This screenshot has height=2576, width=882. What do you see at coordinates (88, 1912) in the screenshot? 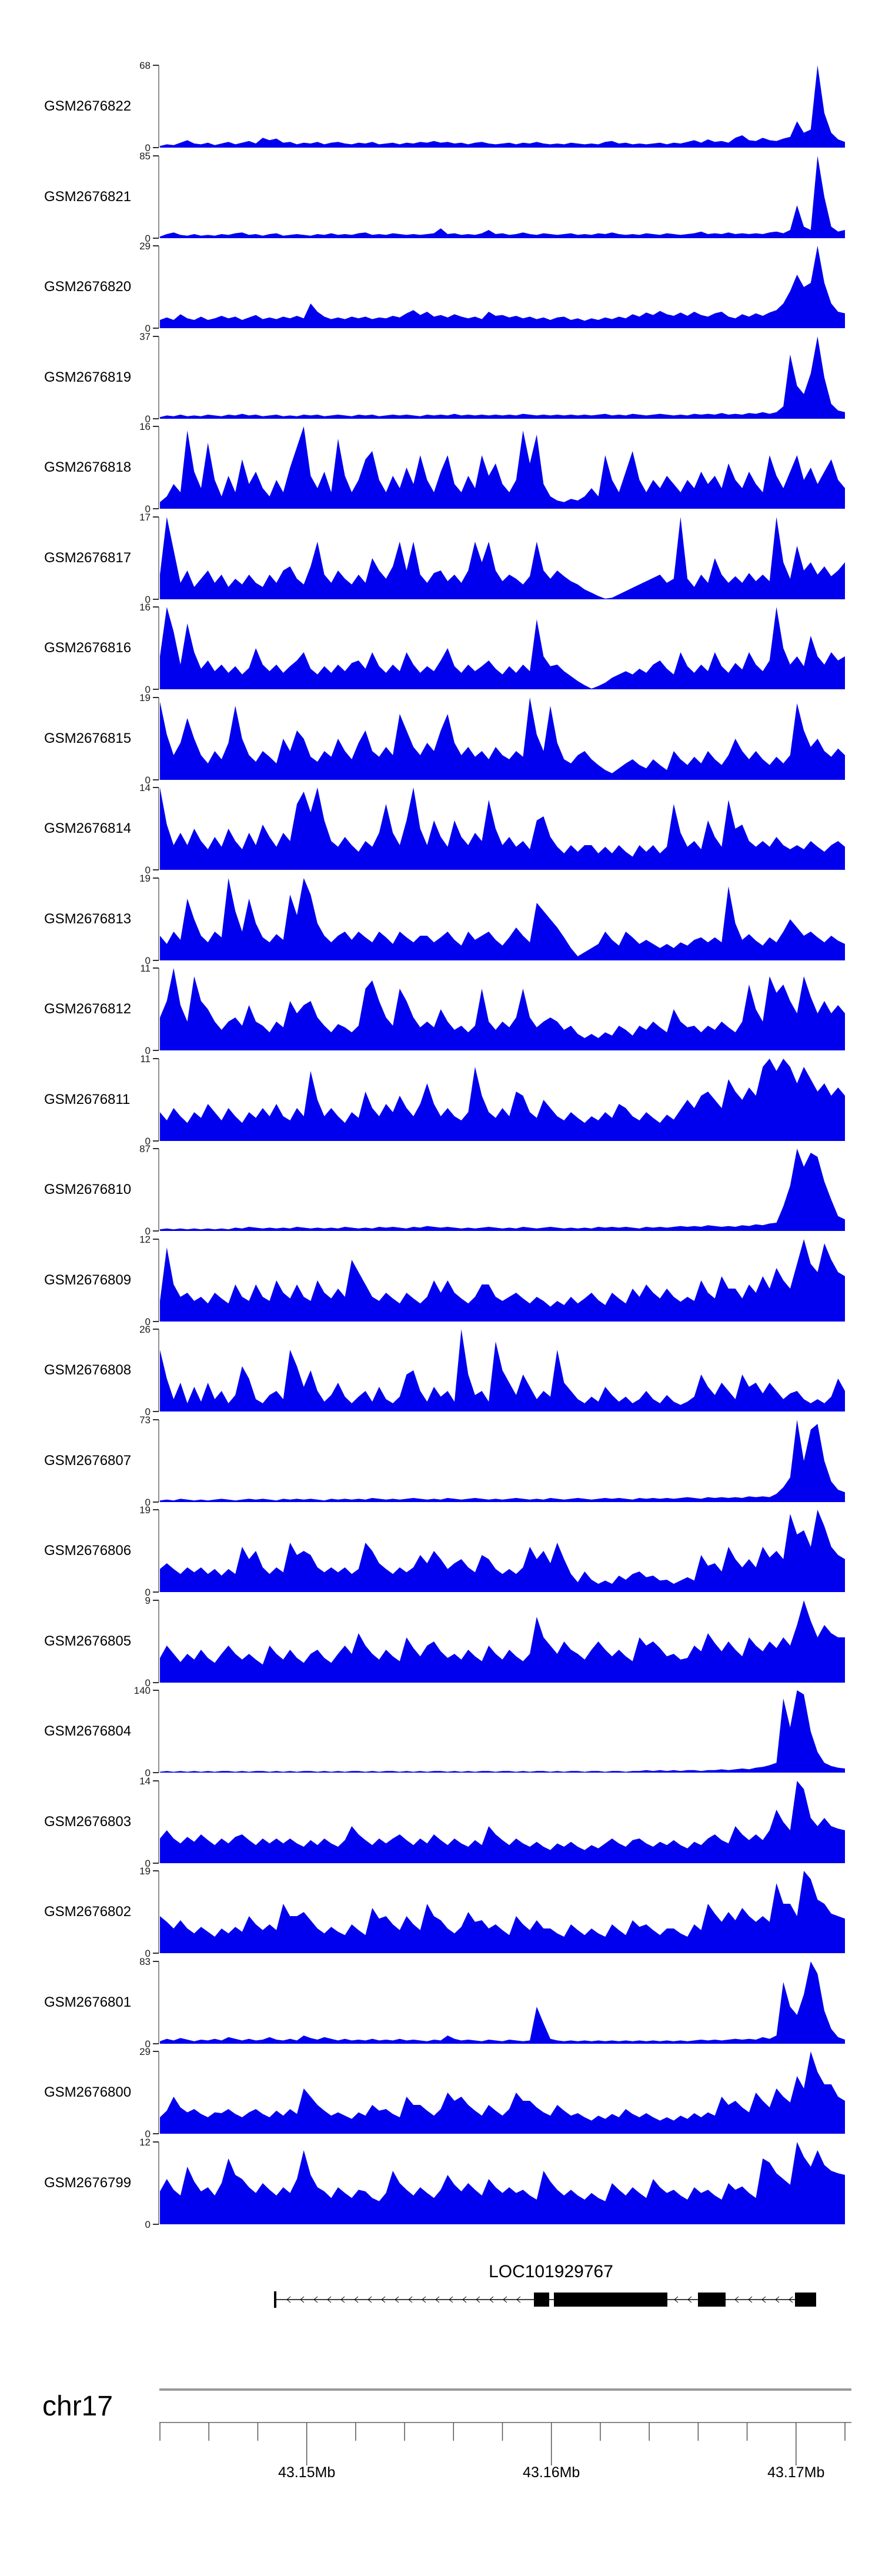
I see `track-sample-label: GSM2676802` at bounding box center [88, 1912].